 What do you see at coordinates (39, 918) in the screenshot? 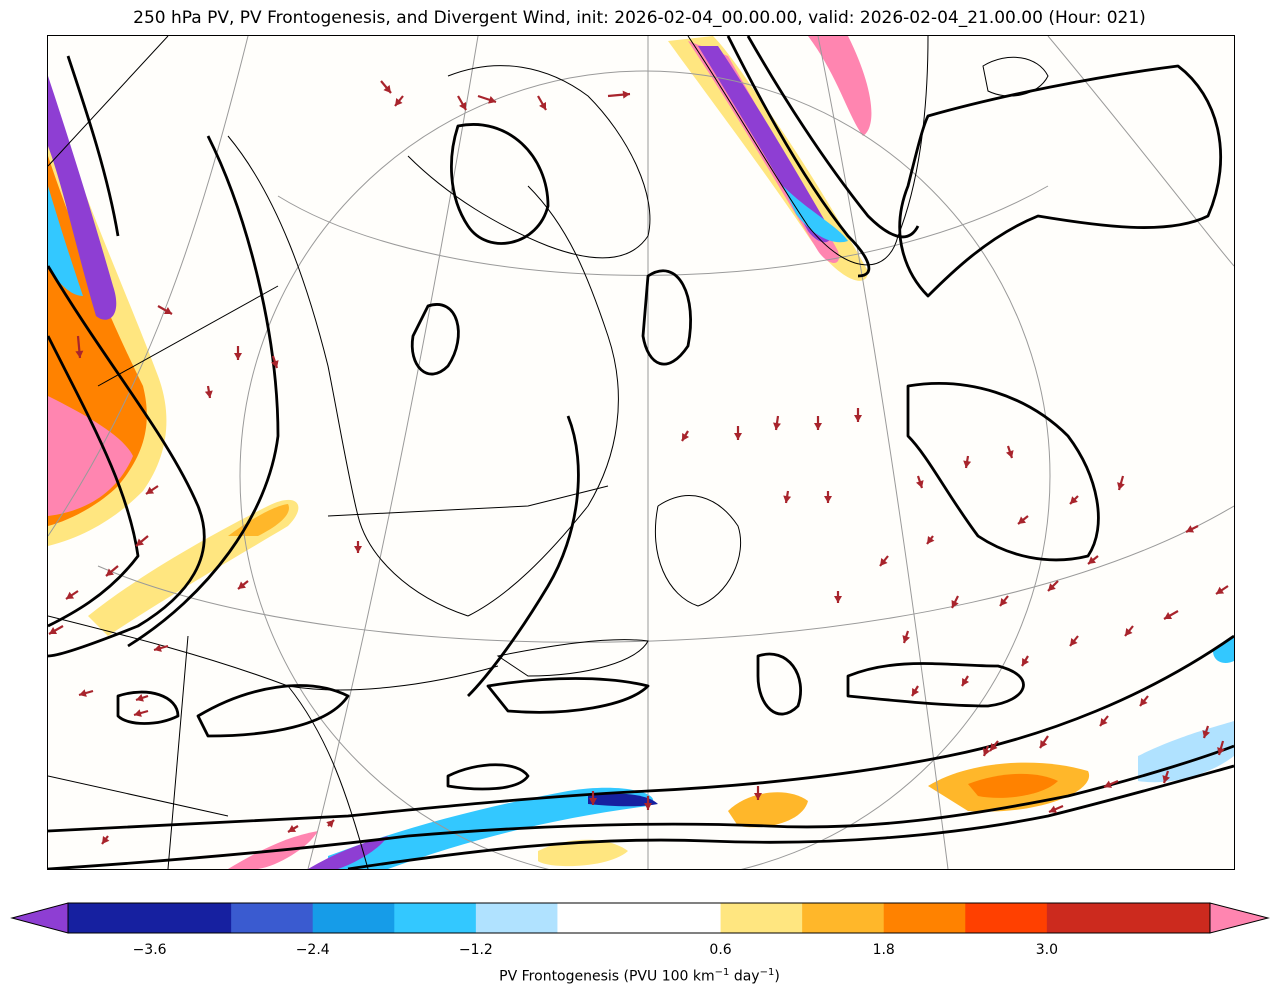
I see `colorbar-extend-low` at bounding box center [39, 918].